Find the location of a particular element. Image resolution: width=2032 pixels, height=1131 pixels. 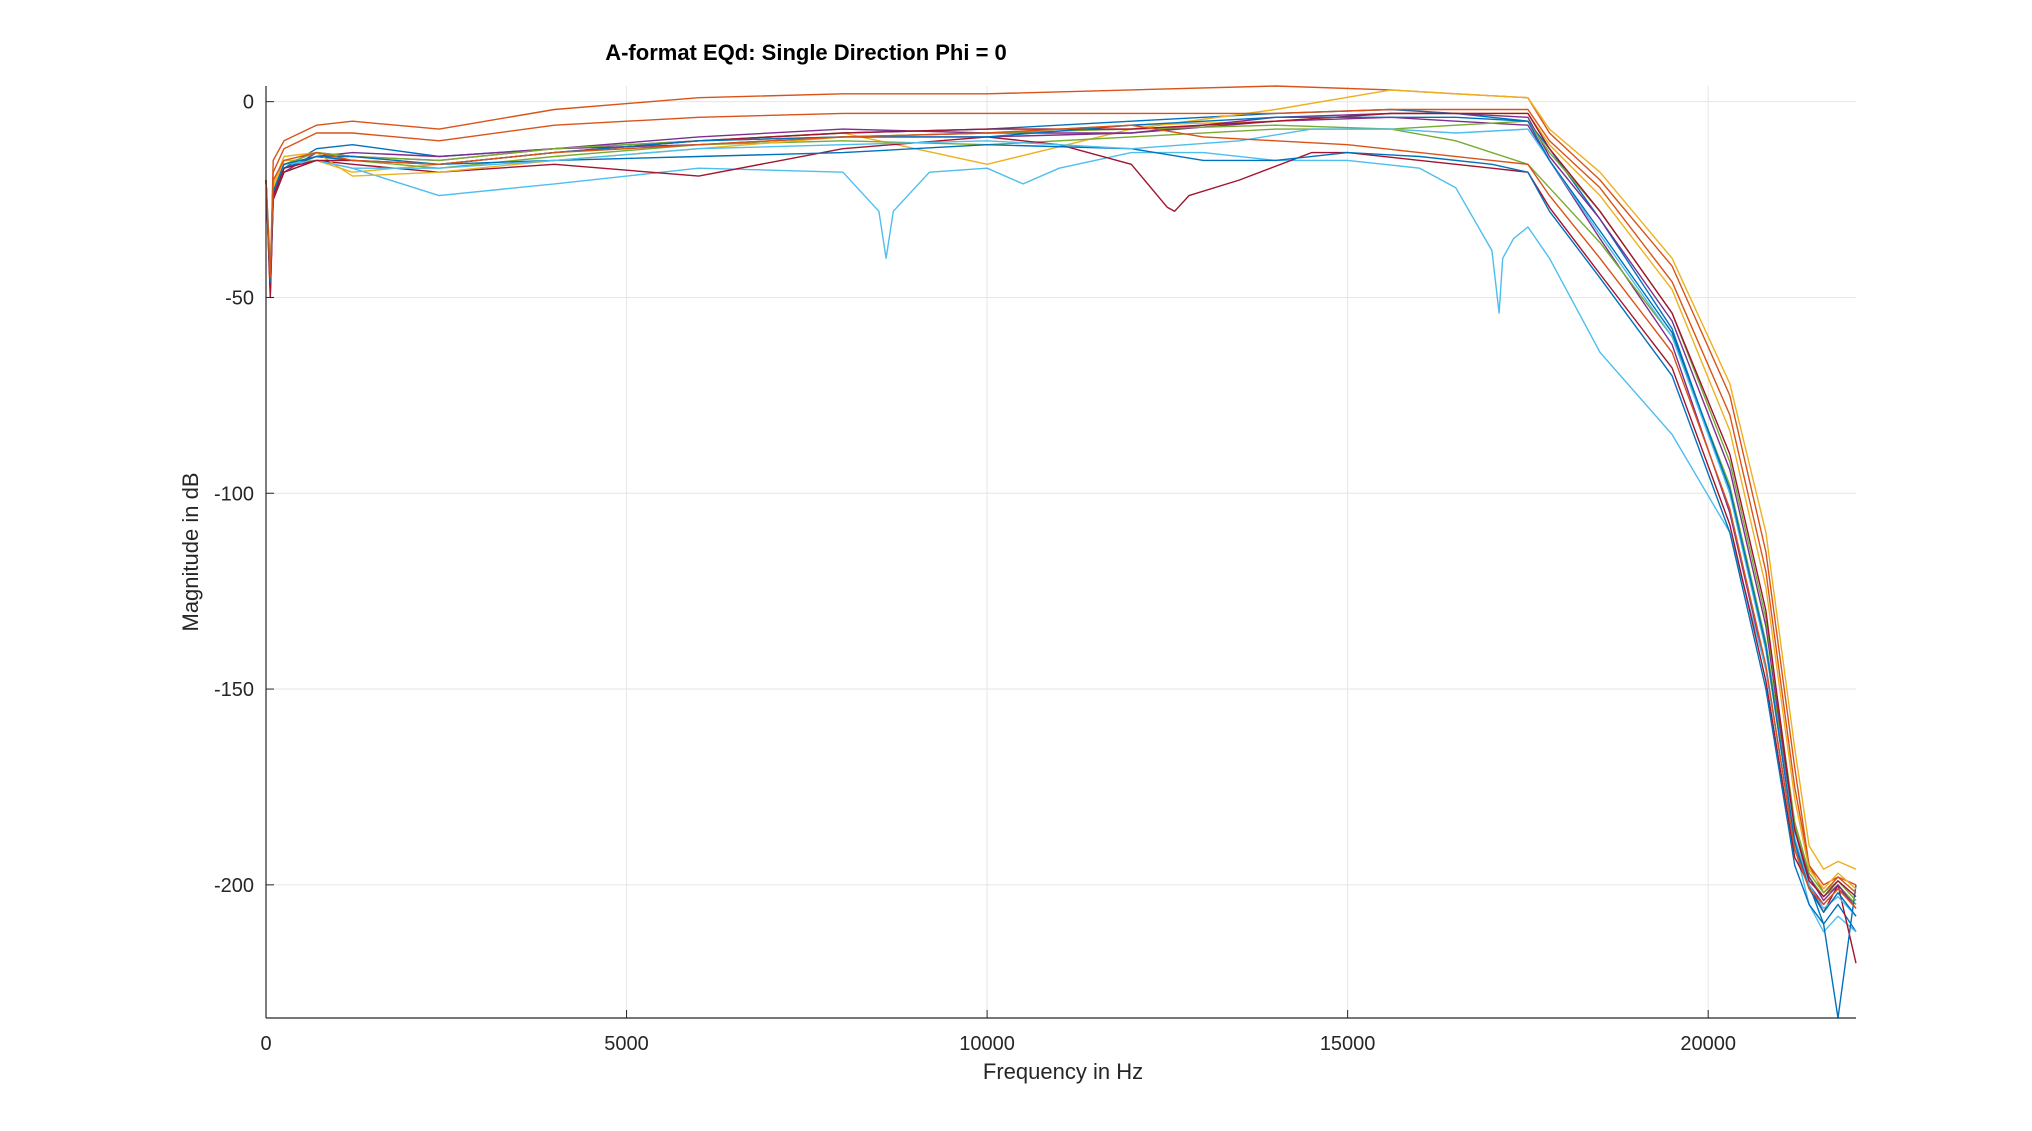

x-tick-label: 15000 is located at coordinates (1348, 1044).